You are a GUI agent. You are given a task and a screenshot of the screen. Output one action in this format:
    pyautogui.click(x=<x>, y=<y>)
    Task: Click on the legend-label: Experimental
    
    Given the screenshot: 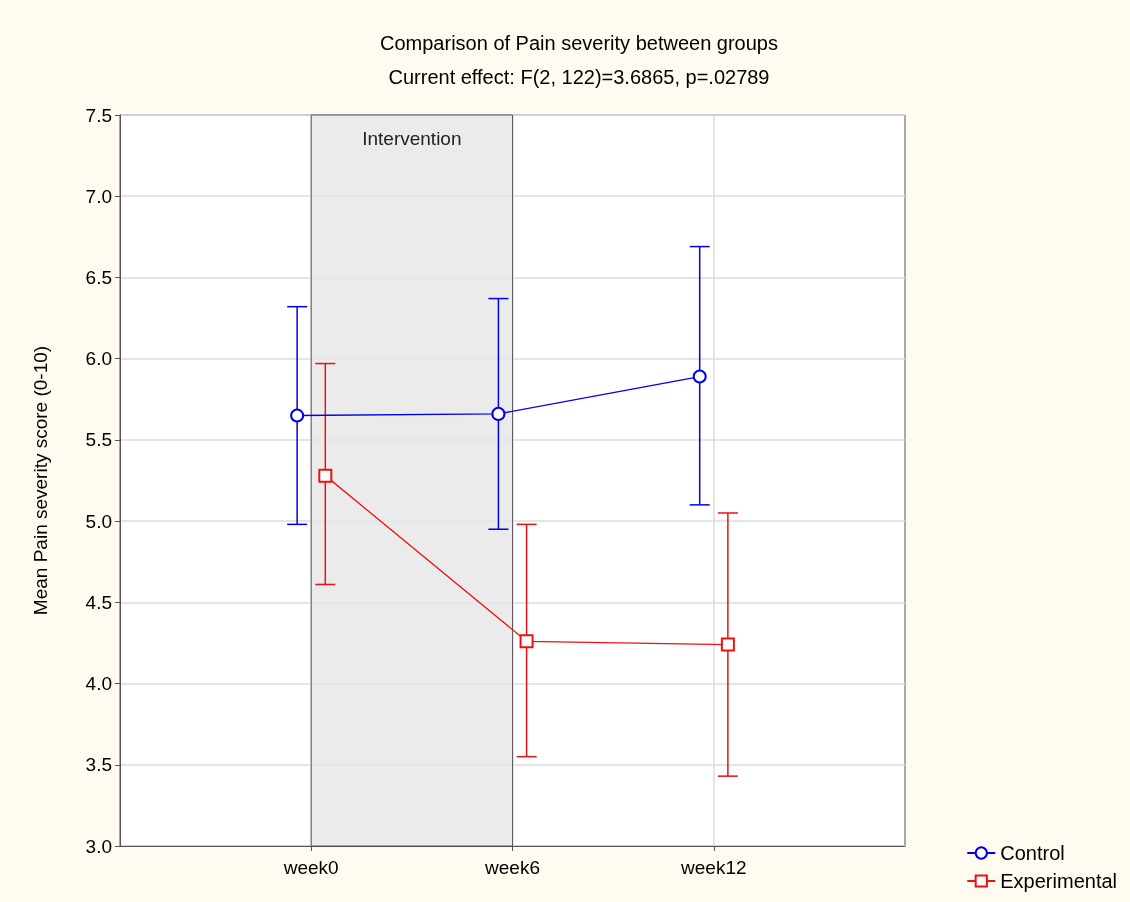 What is the action you would take?
    pyautogui.click(x=1058, y=881)
    